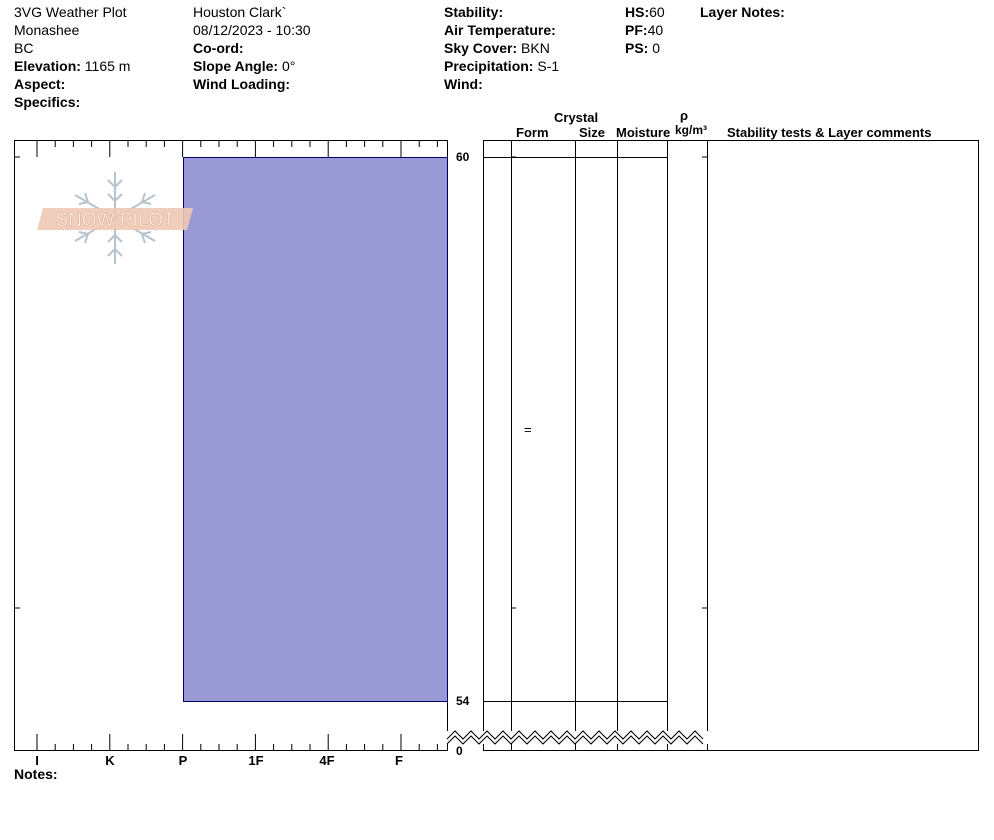  What do you see at coordinates (592, 132) in the screenshot?
I see `size-header: Size` at bounding box center [592, 132].